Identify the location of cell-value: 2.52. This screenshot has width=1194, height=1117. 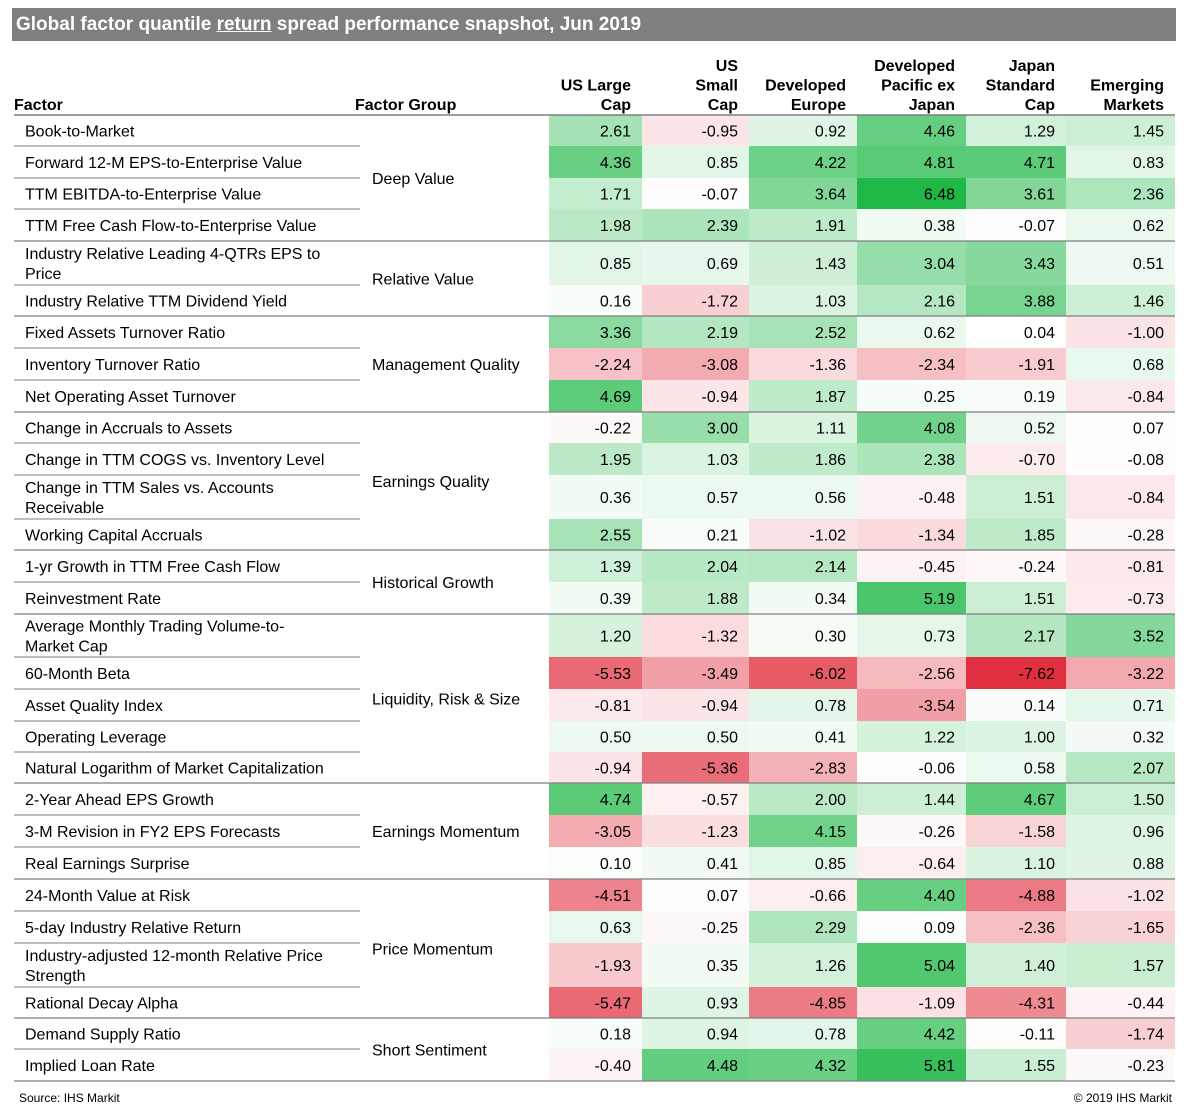
(830, 333).